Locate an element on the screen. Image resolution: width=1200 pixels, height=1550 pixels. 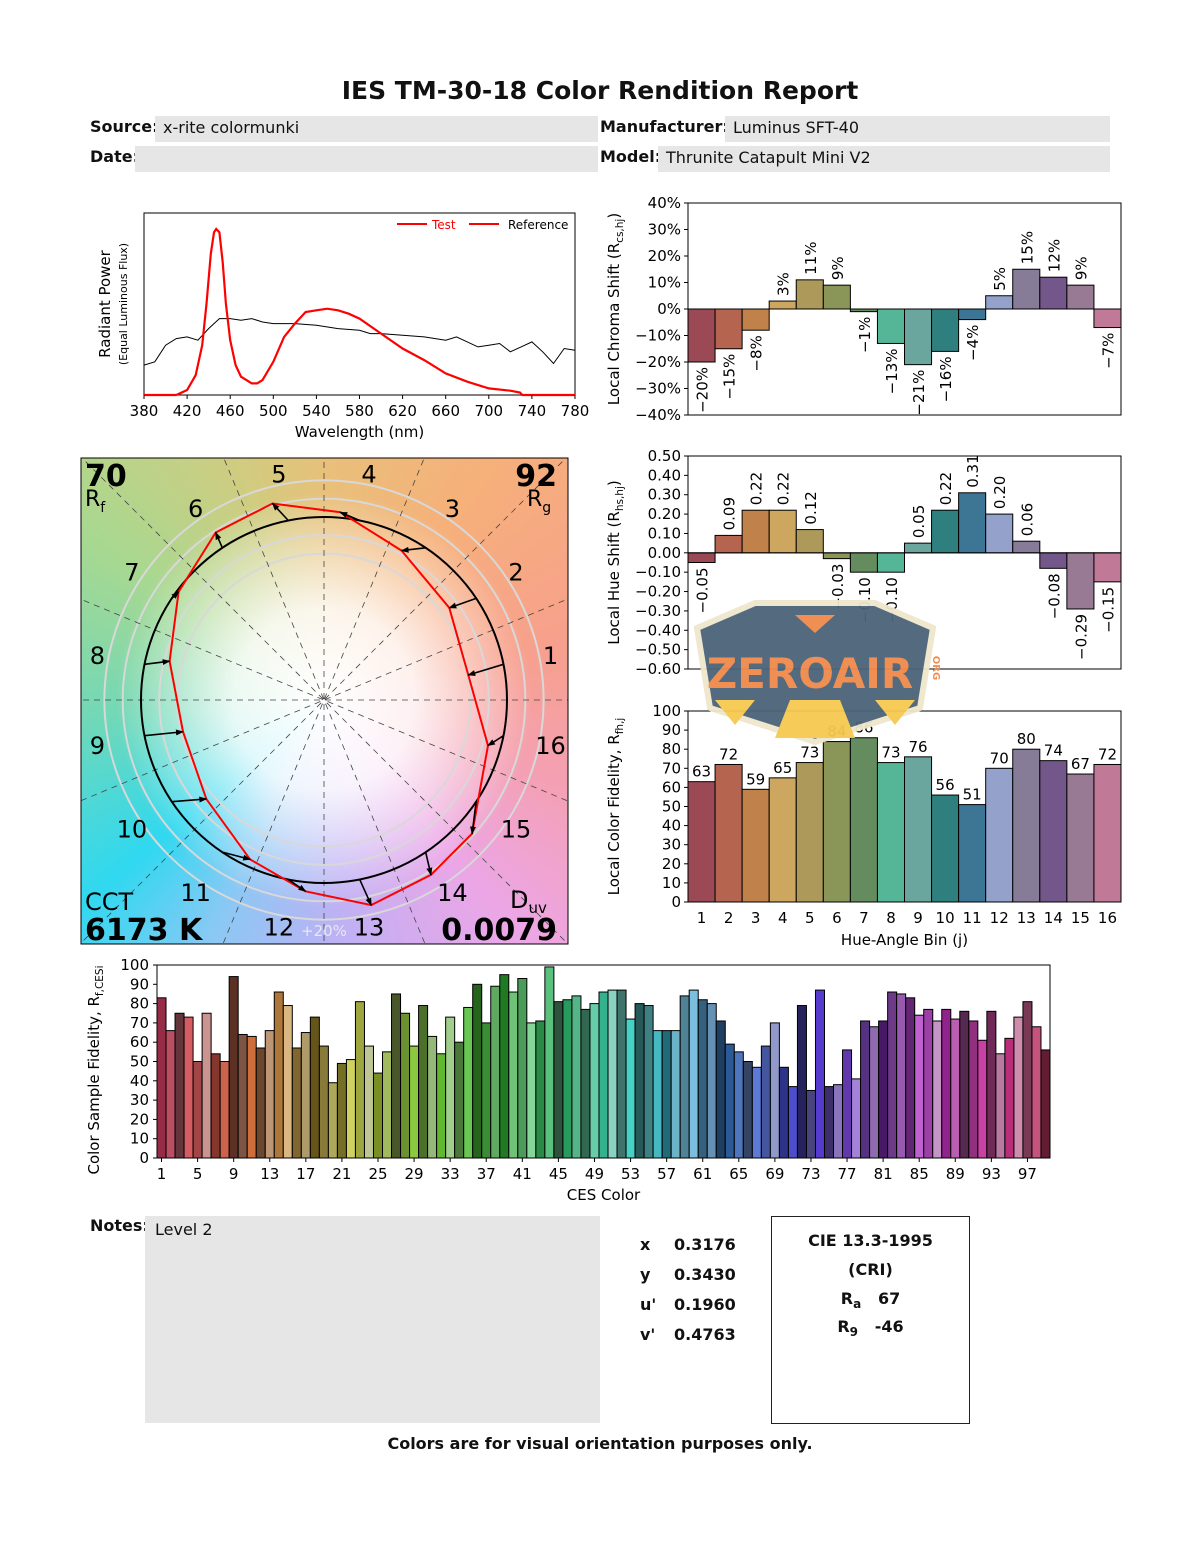
chromaticity-x: x 0.3176 is located at coordinates (688, 1244).